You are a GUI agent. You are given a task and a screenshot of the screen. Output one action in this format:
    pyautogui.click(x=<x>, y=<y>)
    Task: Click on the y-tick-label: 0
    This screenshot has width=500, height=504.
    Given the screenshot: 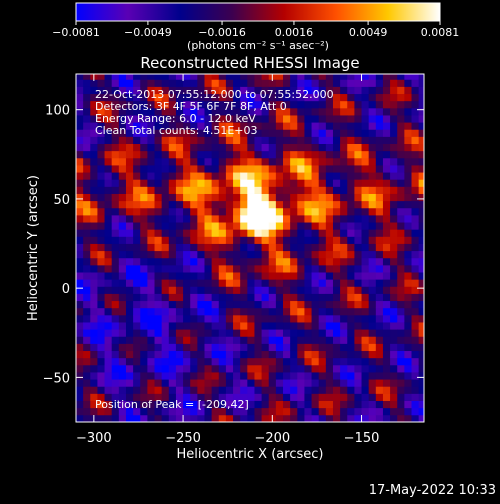 What is the action you would take?
    pyautogui.click(x=66, y=289)
    